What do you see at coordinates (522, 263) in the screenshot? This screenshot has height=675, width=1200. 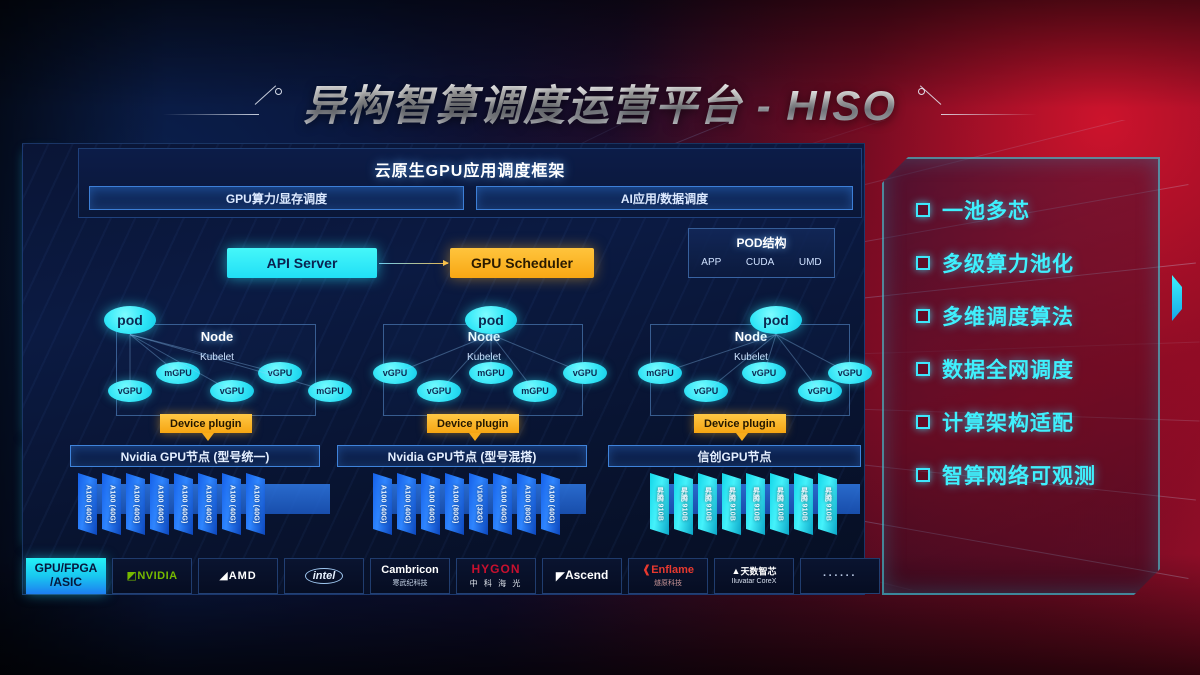 I see `gpu-scheduler-box: GPU Scheduler` at bounding box center [522, 263].